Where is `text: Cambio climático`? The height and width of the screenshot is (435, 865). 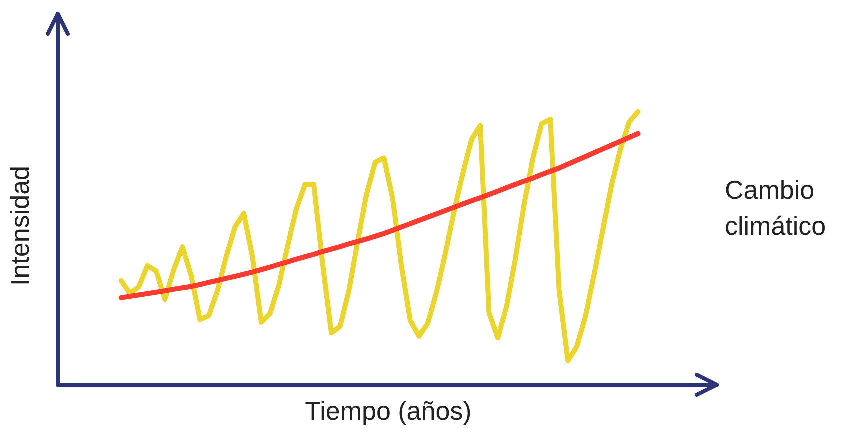 text: Cambio climático is located at coordinates (775, 208).